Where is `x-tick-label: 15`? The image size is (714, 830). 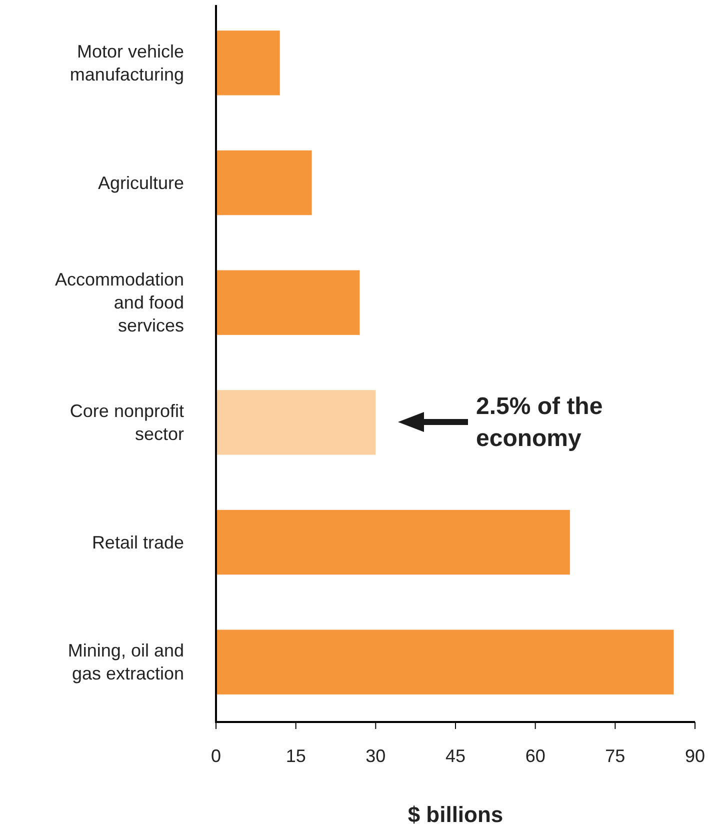 x-tick-label: 15 is located at coordinates (296, 756).